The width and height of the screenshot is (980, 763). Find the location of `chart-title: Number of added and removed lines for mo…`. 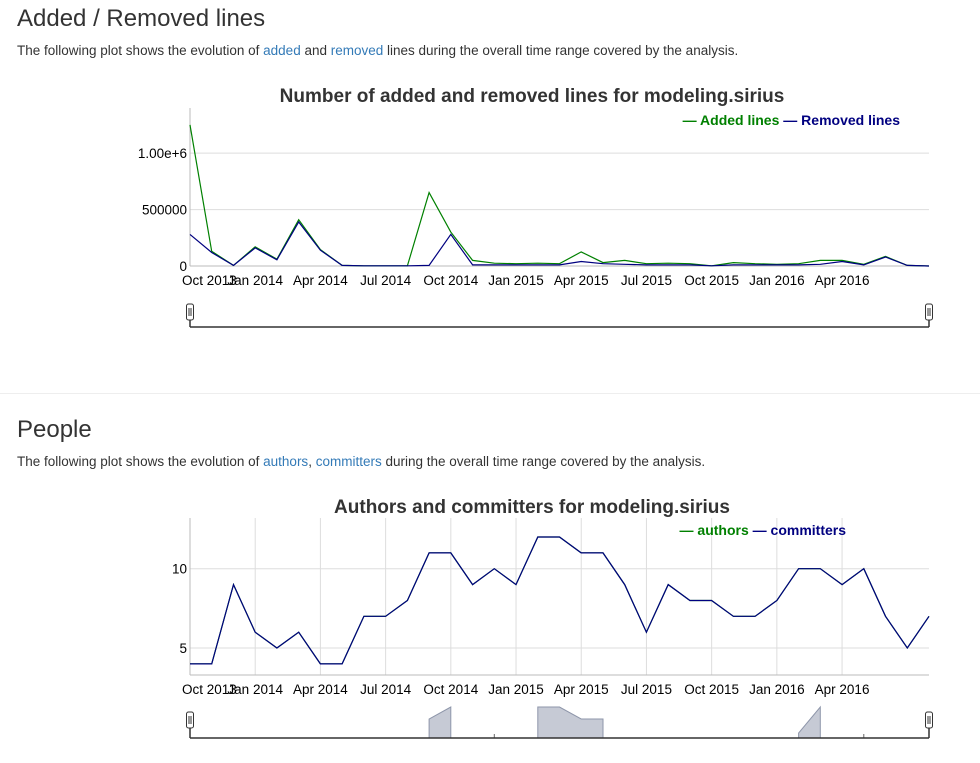

chart-title: Number of added and removed lines for mo… is located at coordinates (532, 96).